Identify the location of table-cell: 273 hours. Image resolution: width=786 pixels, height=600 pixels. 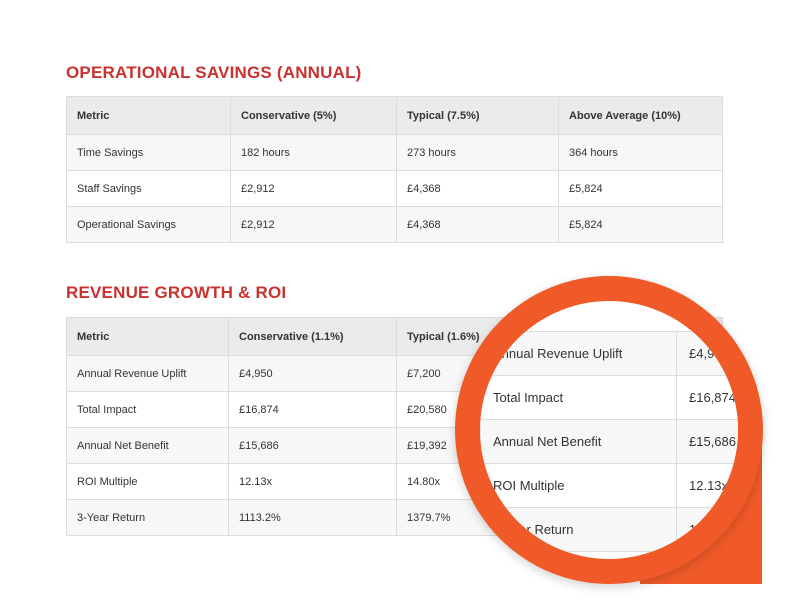
(477, 152).